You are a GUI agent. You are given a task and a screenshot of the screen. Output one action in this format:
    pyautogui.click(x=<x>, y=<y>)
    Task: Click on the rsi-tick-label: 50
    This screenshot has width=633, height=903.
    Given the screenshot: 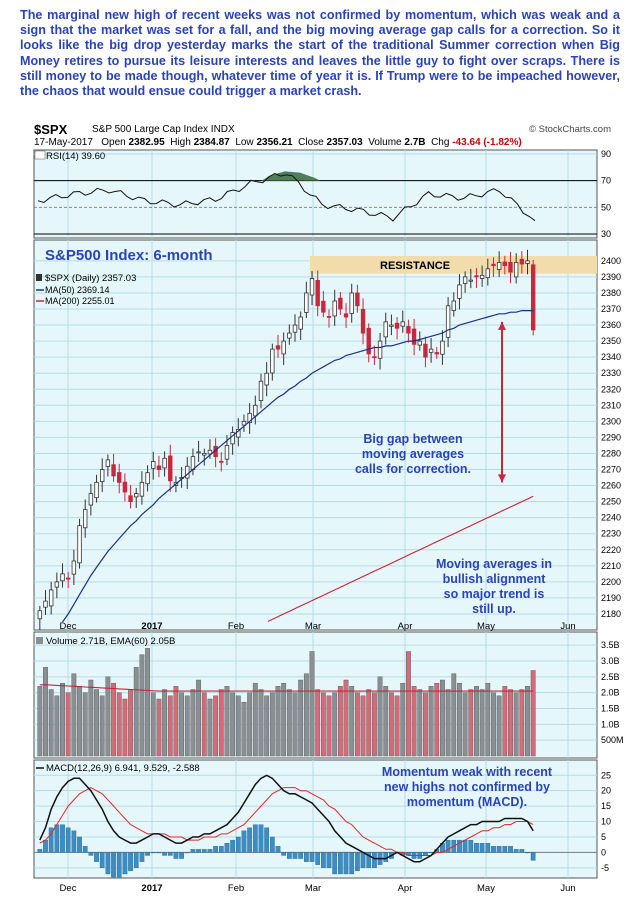 What is the action you would take?
    pyautogui.click(x=606, y=207)
    